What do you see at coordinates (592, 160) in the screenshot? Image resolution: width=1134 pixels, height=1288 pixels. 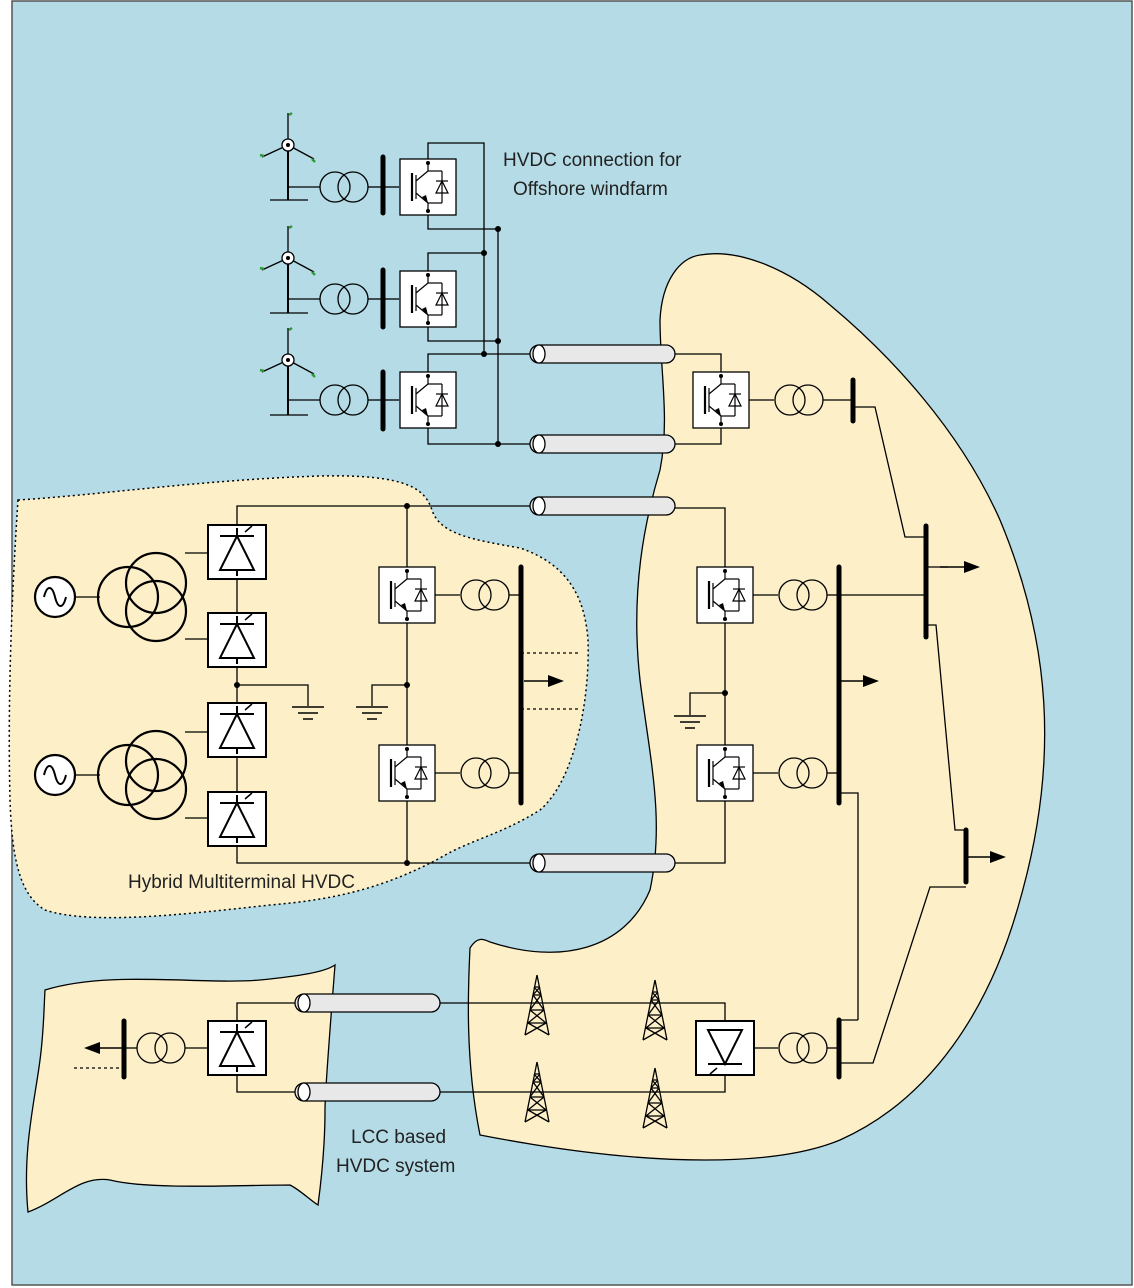 I see `offshore-label-line1: HVDC connection for` at bounding box center [592, 160].